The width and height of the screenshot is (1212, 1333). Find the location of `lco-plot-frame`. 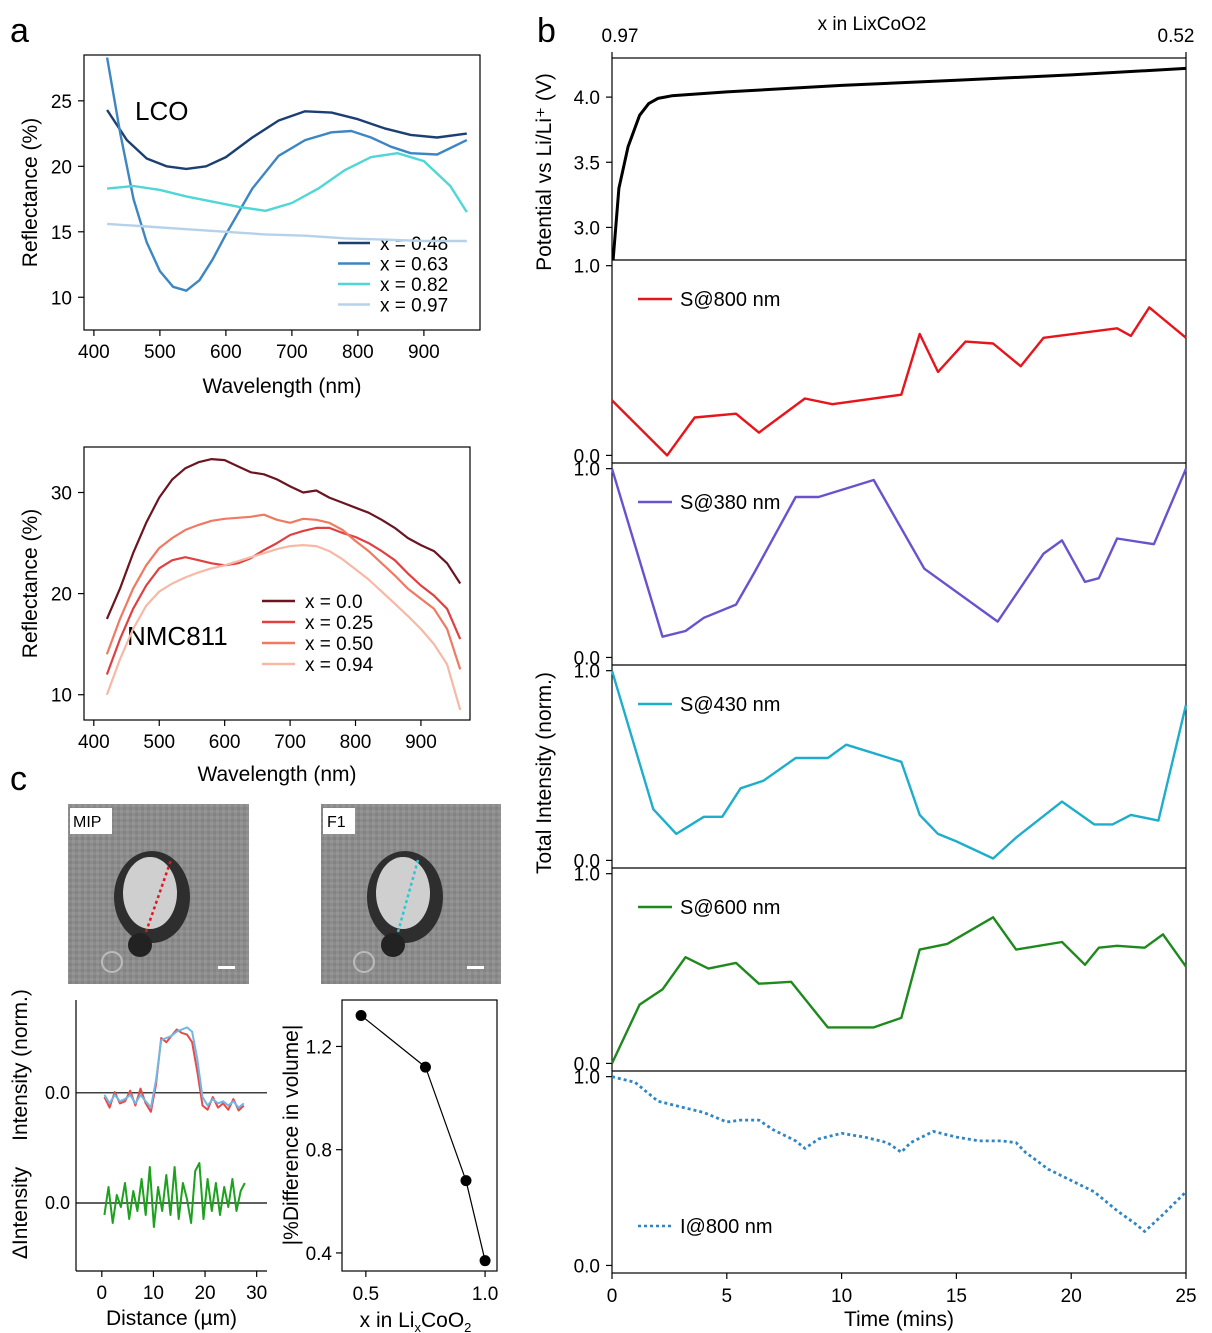

lco-plot-frame is located at coordinates (282, 192).